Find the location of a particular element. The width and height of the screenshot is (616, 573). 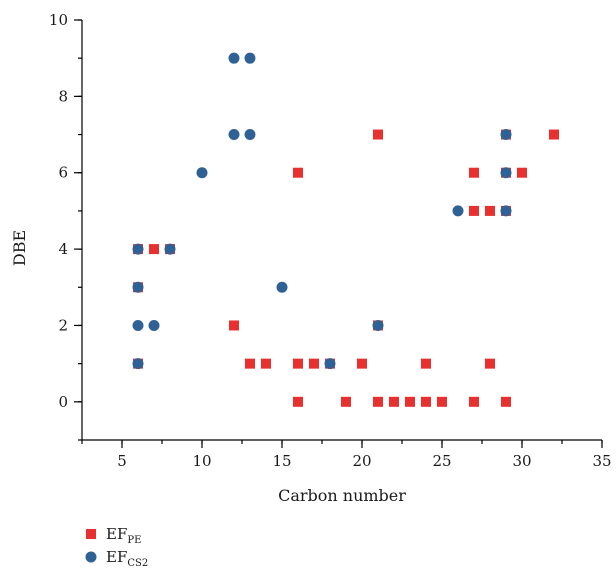

y-tick-label: 0 is located at coordinates (63, 402).